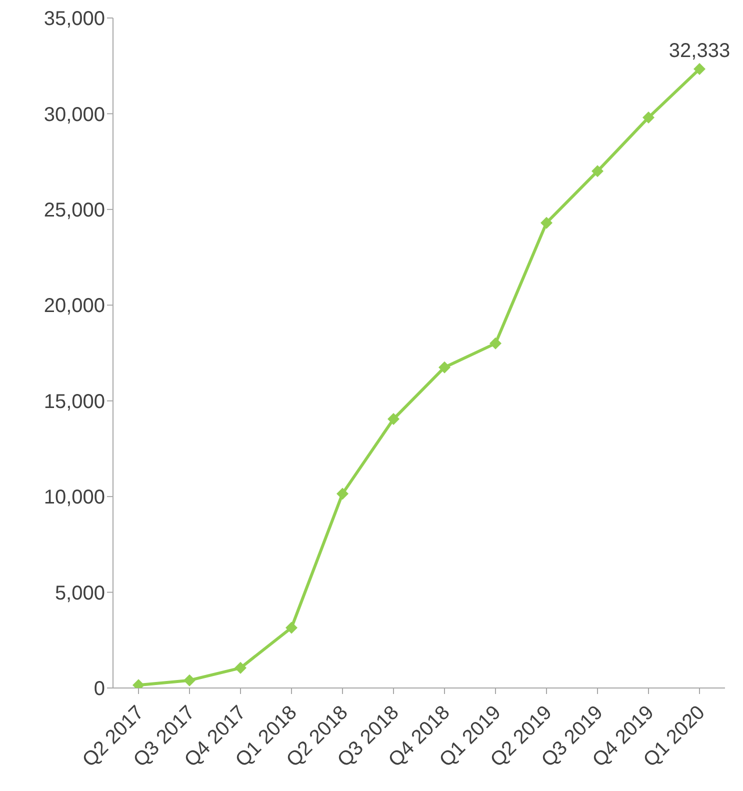 The height and width of the screenshot is (791, 743). Describe the element at coordinates (74, 211) in the screenshot. I see `y-tick-label: 25,000` at that location.